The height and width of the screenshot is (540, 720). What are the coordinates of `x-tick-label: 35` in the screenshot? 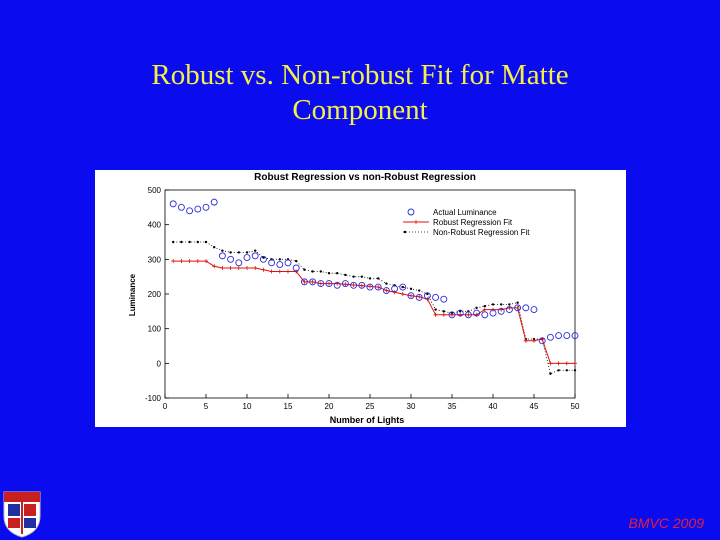 It's located at (452, 406).